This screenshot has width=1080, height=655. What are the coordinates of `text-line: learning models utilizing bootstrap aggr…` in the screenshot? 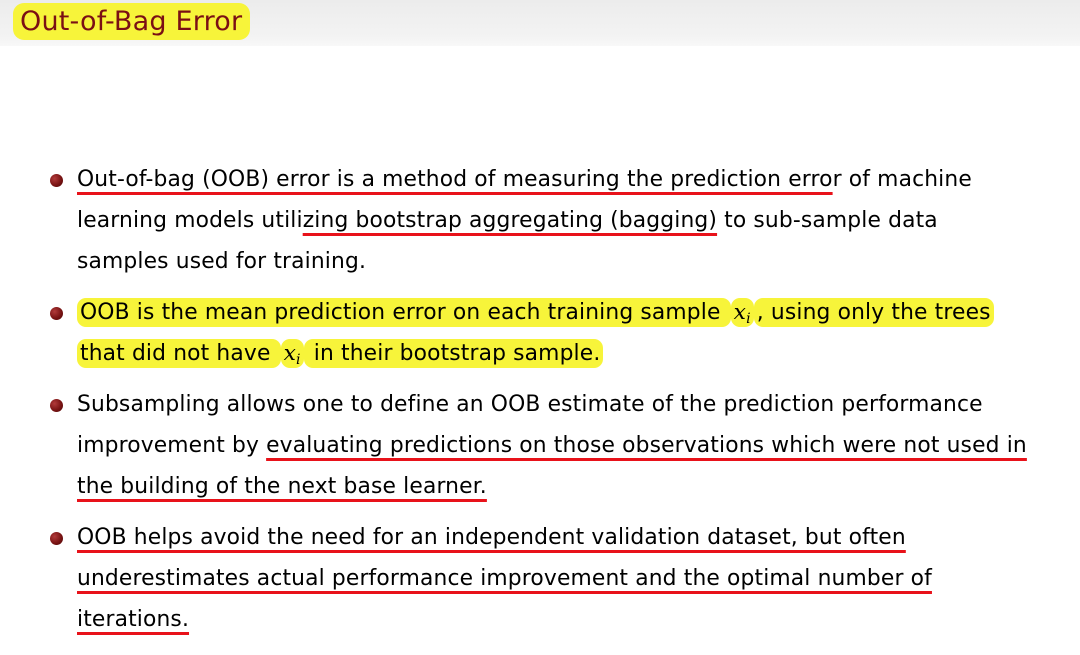 It's located at (507, 220).